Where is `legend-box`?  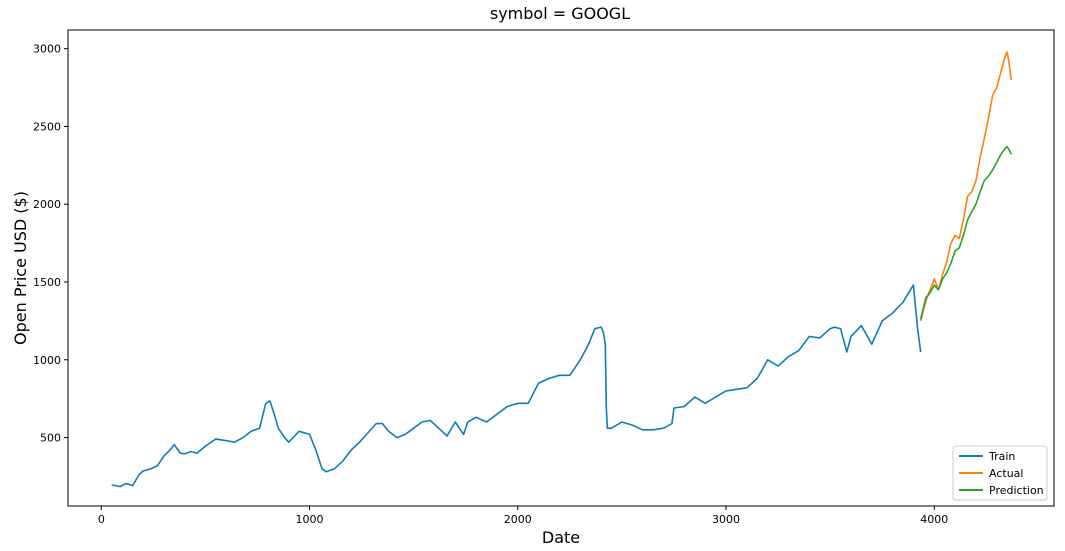
legend-box is located at coordinates (1000, 473).